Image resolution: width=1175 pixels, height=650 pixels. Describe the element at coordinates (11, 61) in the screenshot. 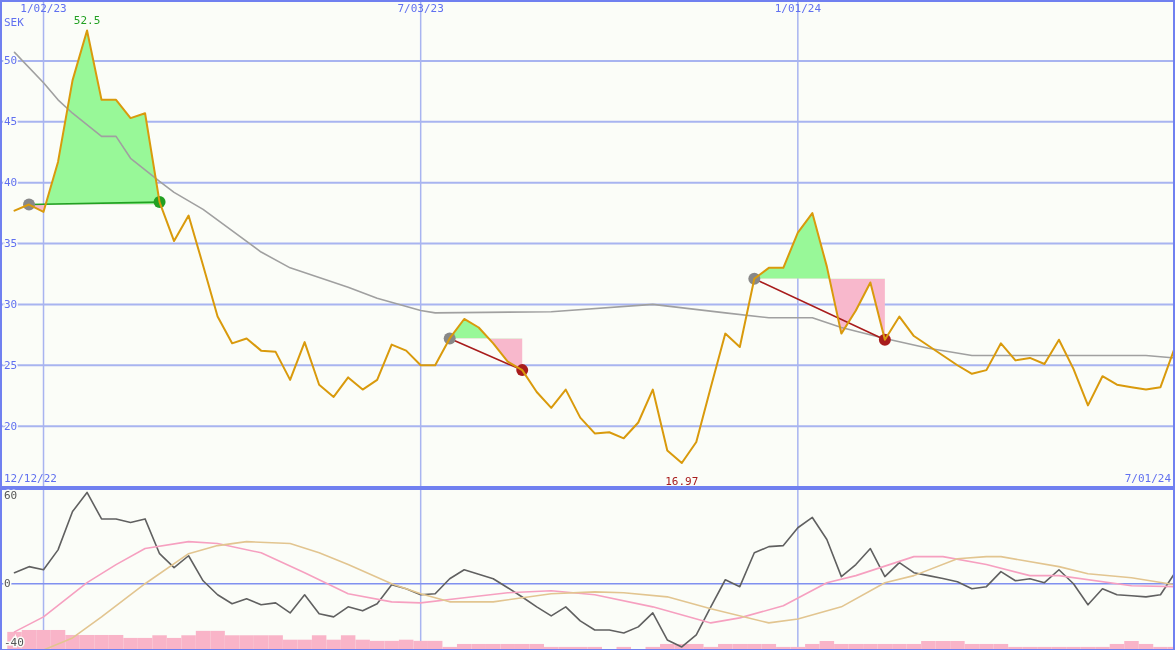

I see `y-tick-label: 50` at that location.